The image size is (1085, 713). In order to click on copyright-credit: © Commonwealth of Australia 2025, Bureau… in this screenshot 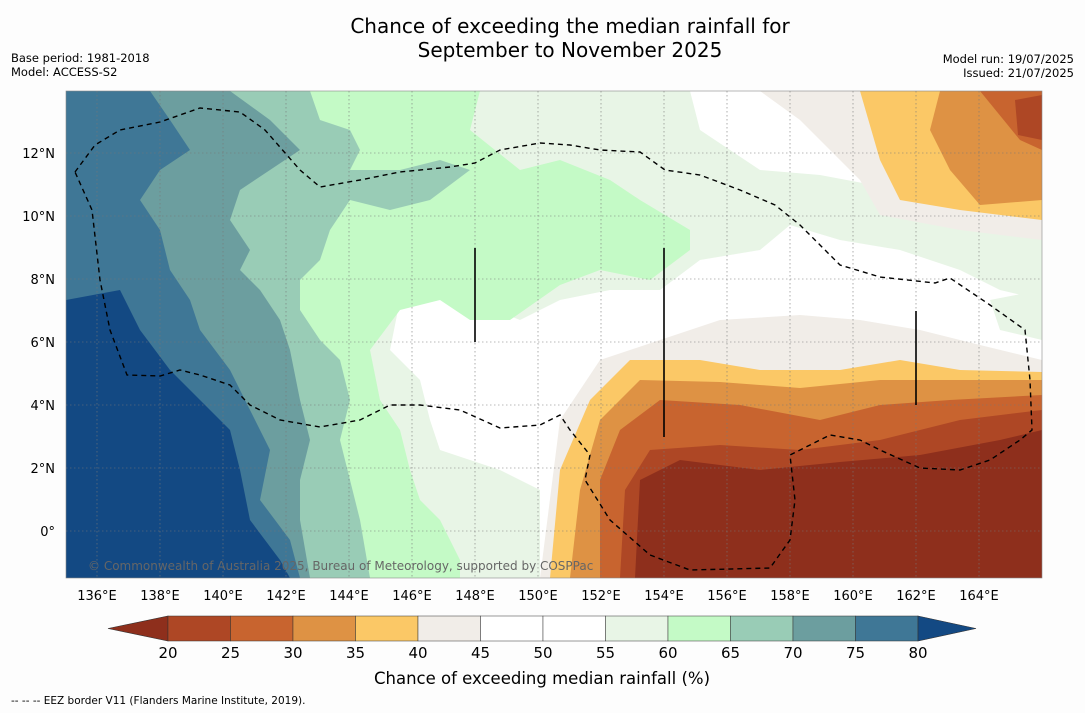, I will do `click(340, 566)`.